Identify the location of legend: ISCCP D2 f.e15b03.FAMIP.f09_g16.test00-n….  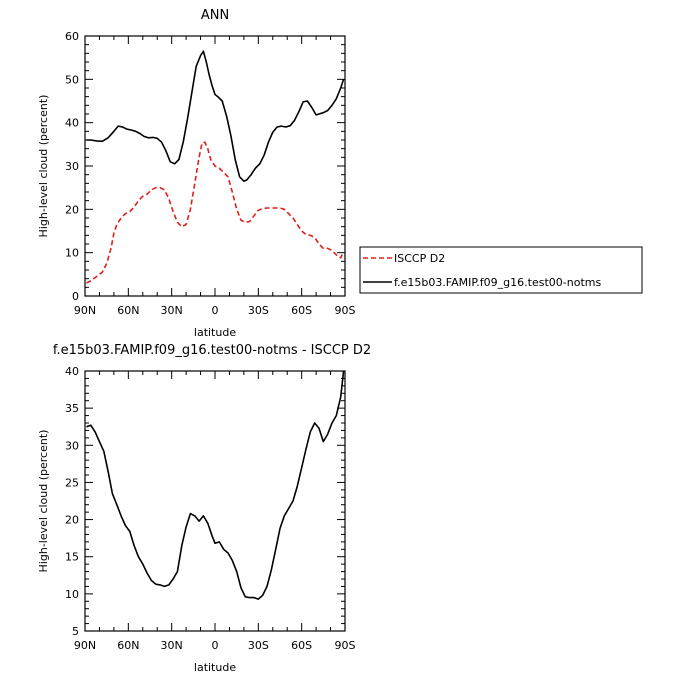
(501, 270).